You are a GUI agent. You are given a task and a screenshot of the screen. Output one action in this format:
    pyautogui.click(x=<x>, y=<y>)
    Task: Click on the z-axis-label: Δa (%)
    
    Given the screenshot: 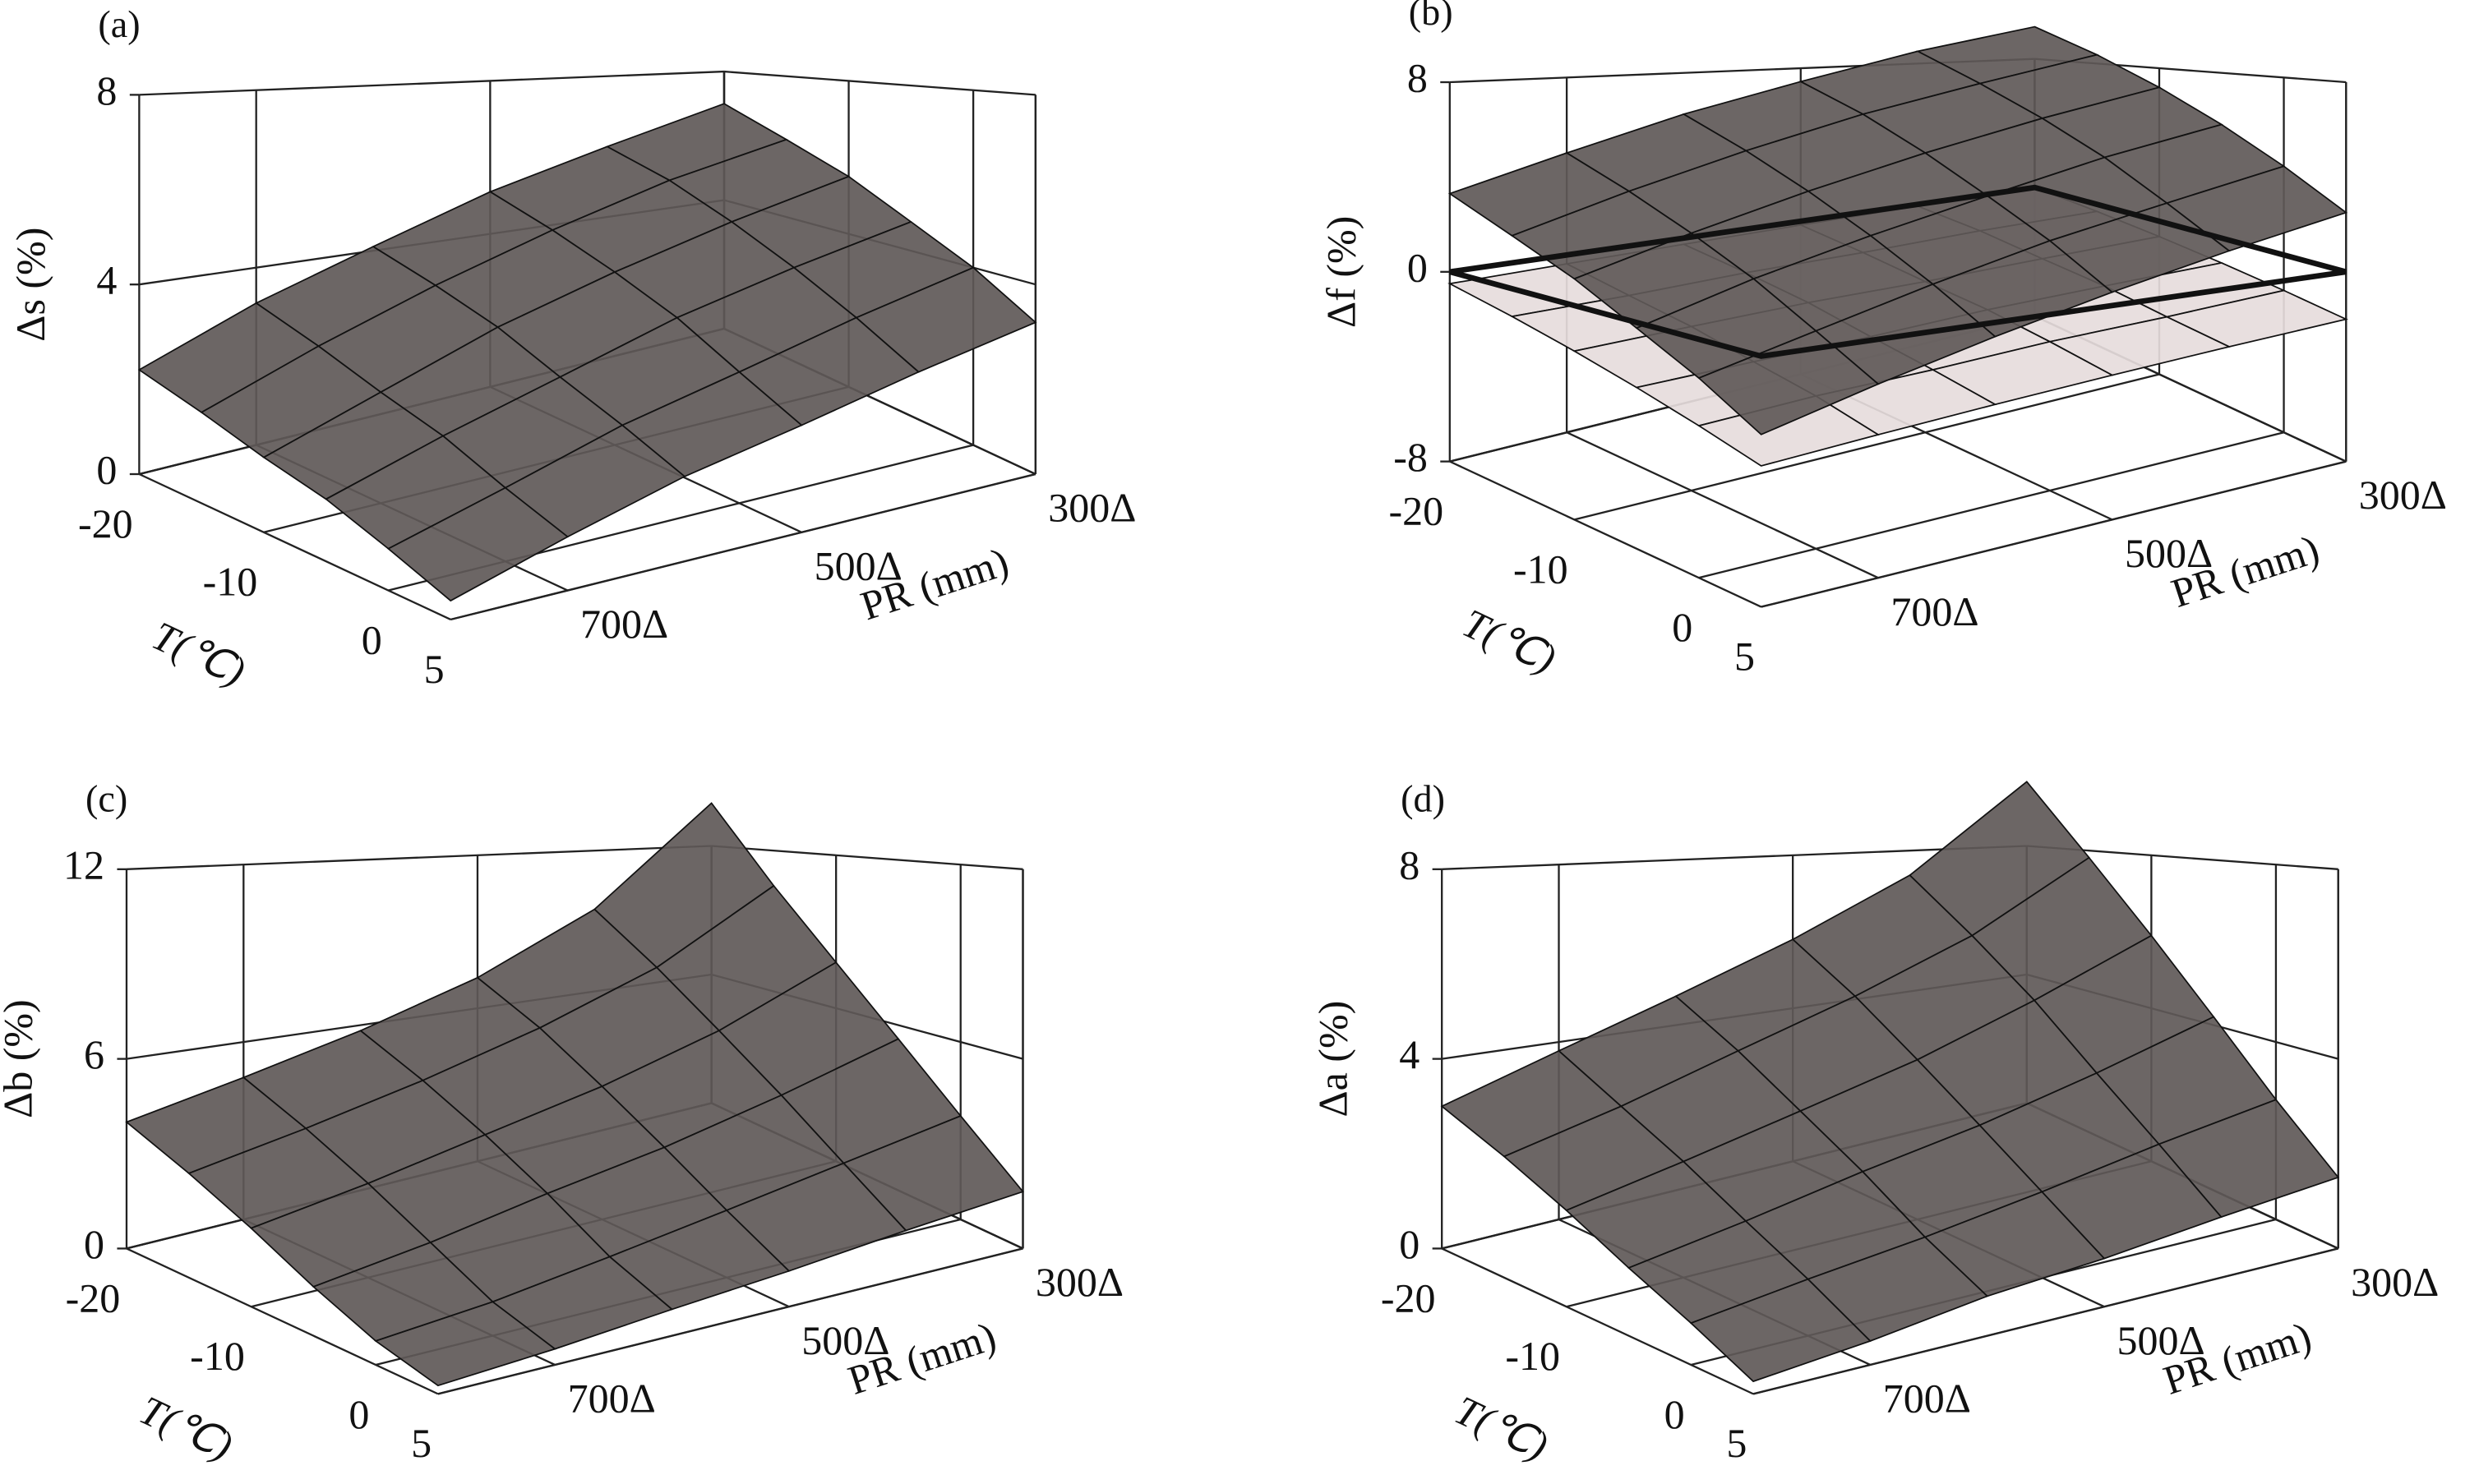 What is the action you would take?
    pyautogui.click(x=1333, y=1059)
    